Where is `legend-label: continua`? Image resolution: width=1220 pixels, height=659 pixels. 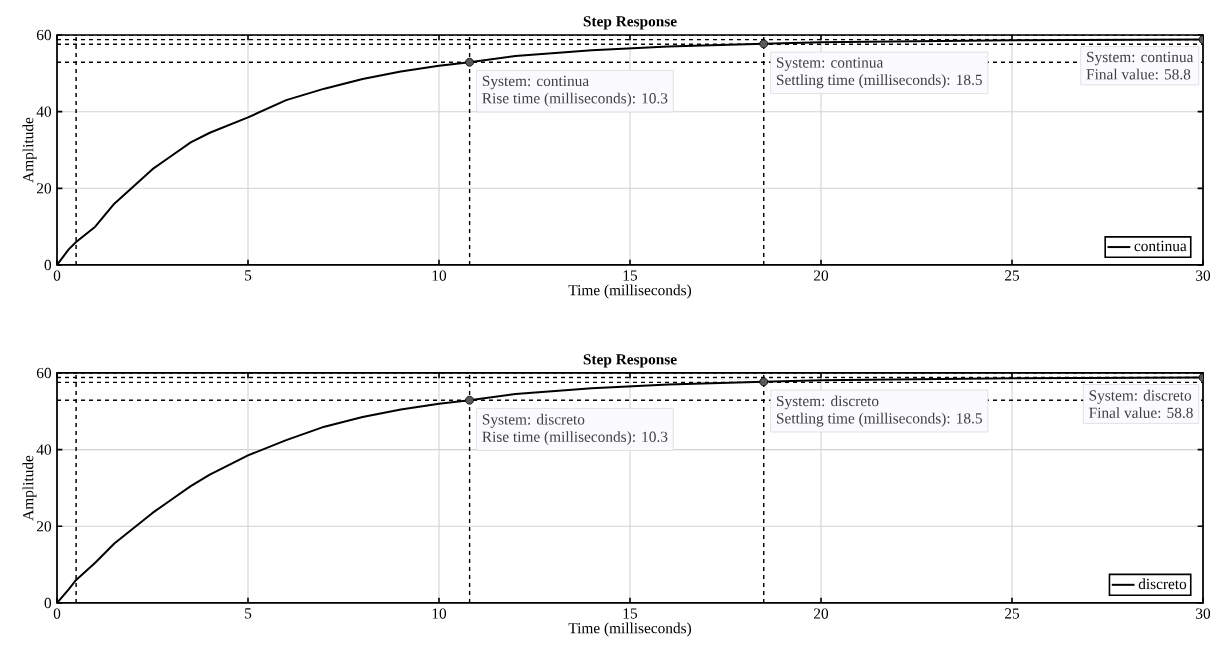 legend-label: continua is located at coordinates (1160, 246).